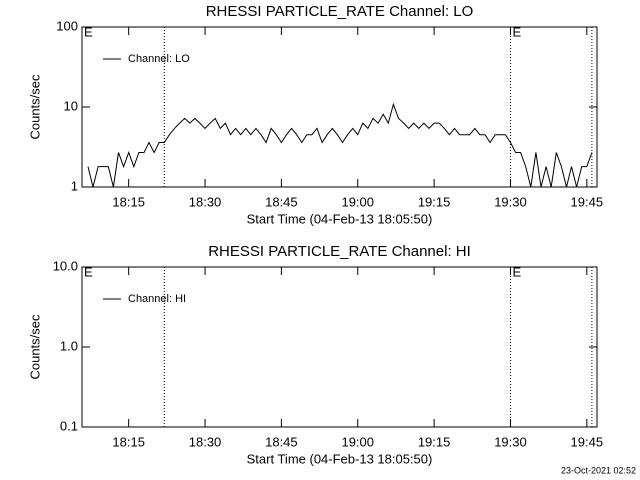 Image resolution: width=640 pixels, height=480 pixels. What do you see at coordinates (69, 425) in the screenshot?
I see `y-tick-label: 0.1` at bounding box center [69, 425].